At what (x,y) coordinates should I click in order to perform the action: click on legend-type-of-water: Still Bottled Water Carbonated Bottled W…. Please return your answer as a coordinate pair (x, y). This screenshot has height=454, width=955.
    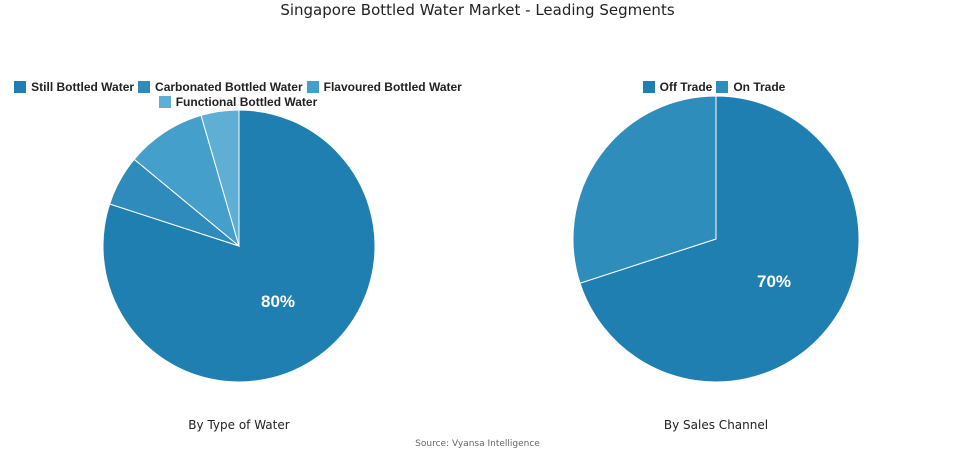
    Looking at the image, I should click on (238, 94).